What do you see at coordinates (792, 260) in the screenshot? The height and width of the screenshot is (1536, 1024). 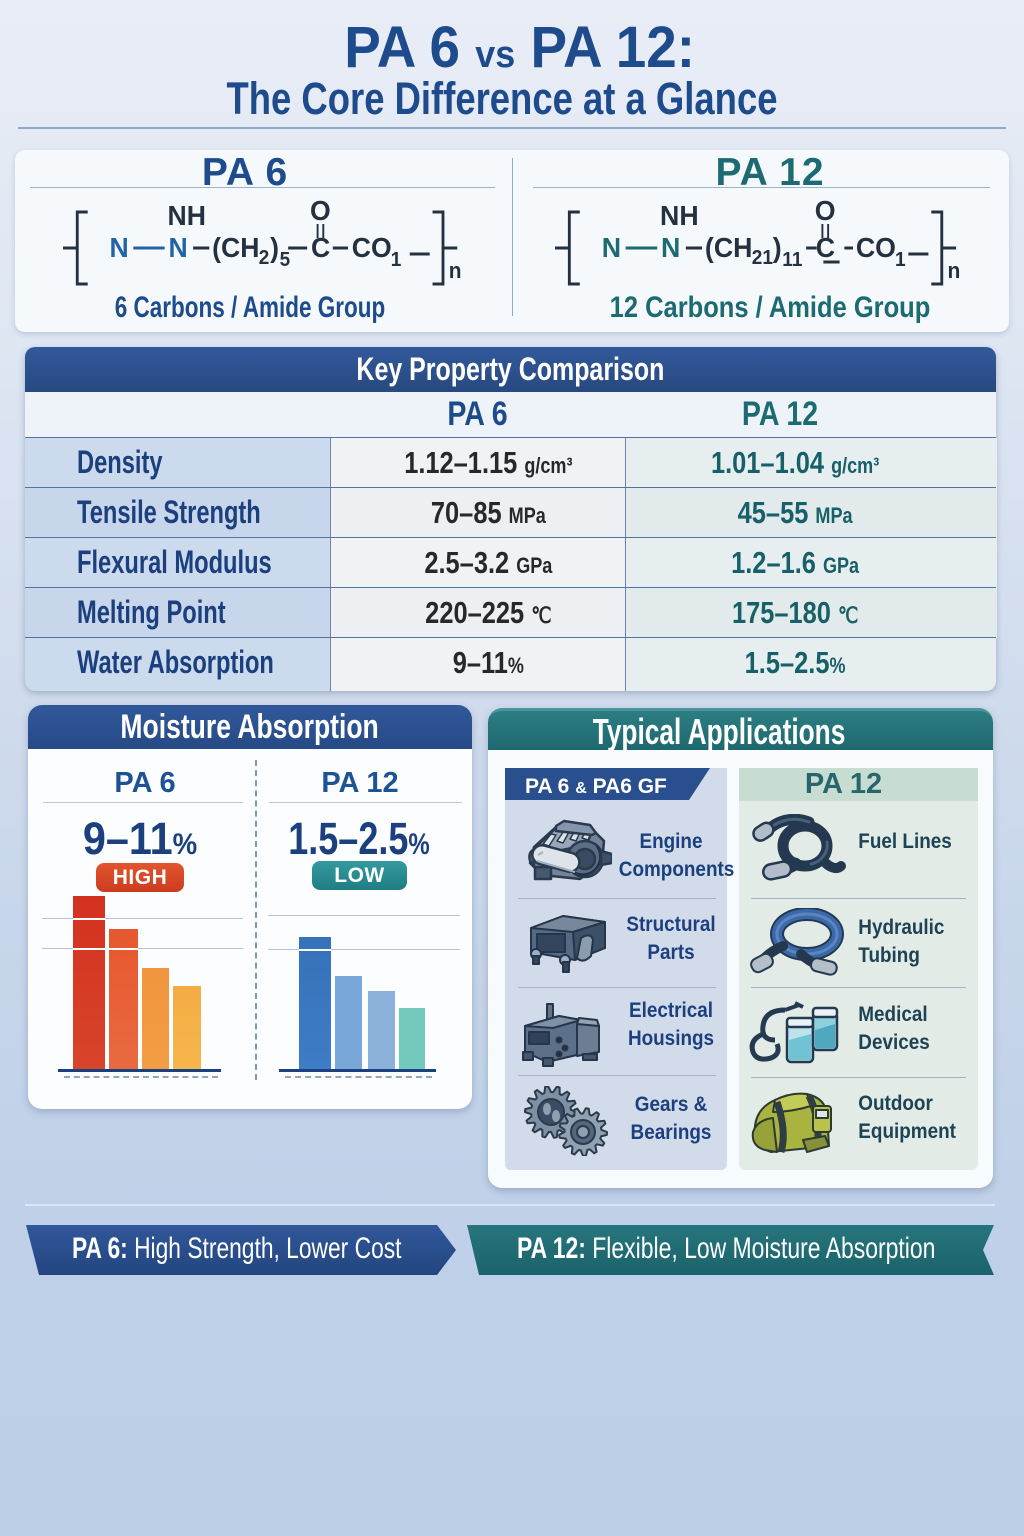 I see `svg-text: 11` at bounding box center [792, 260].